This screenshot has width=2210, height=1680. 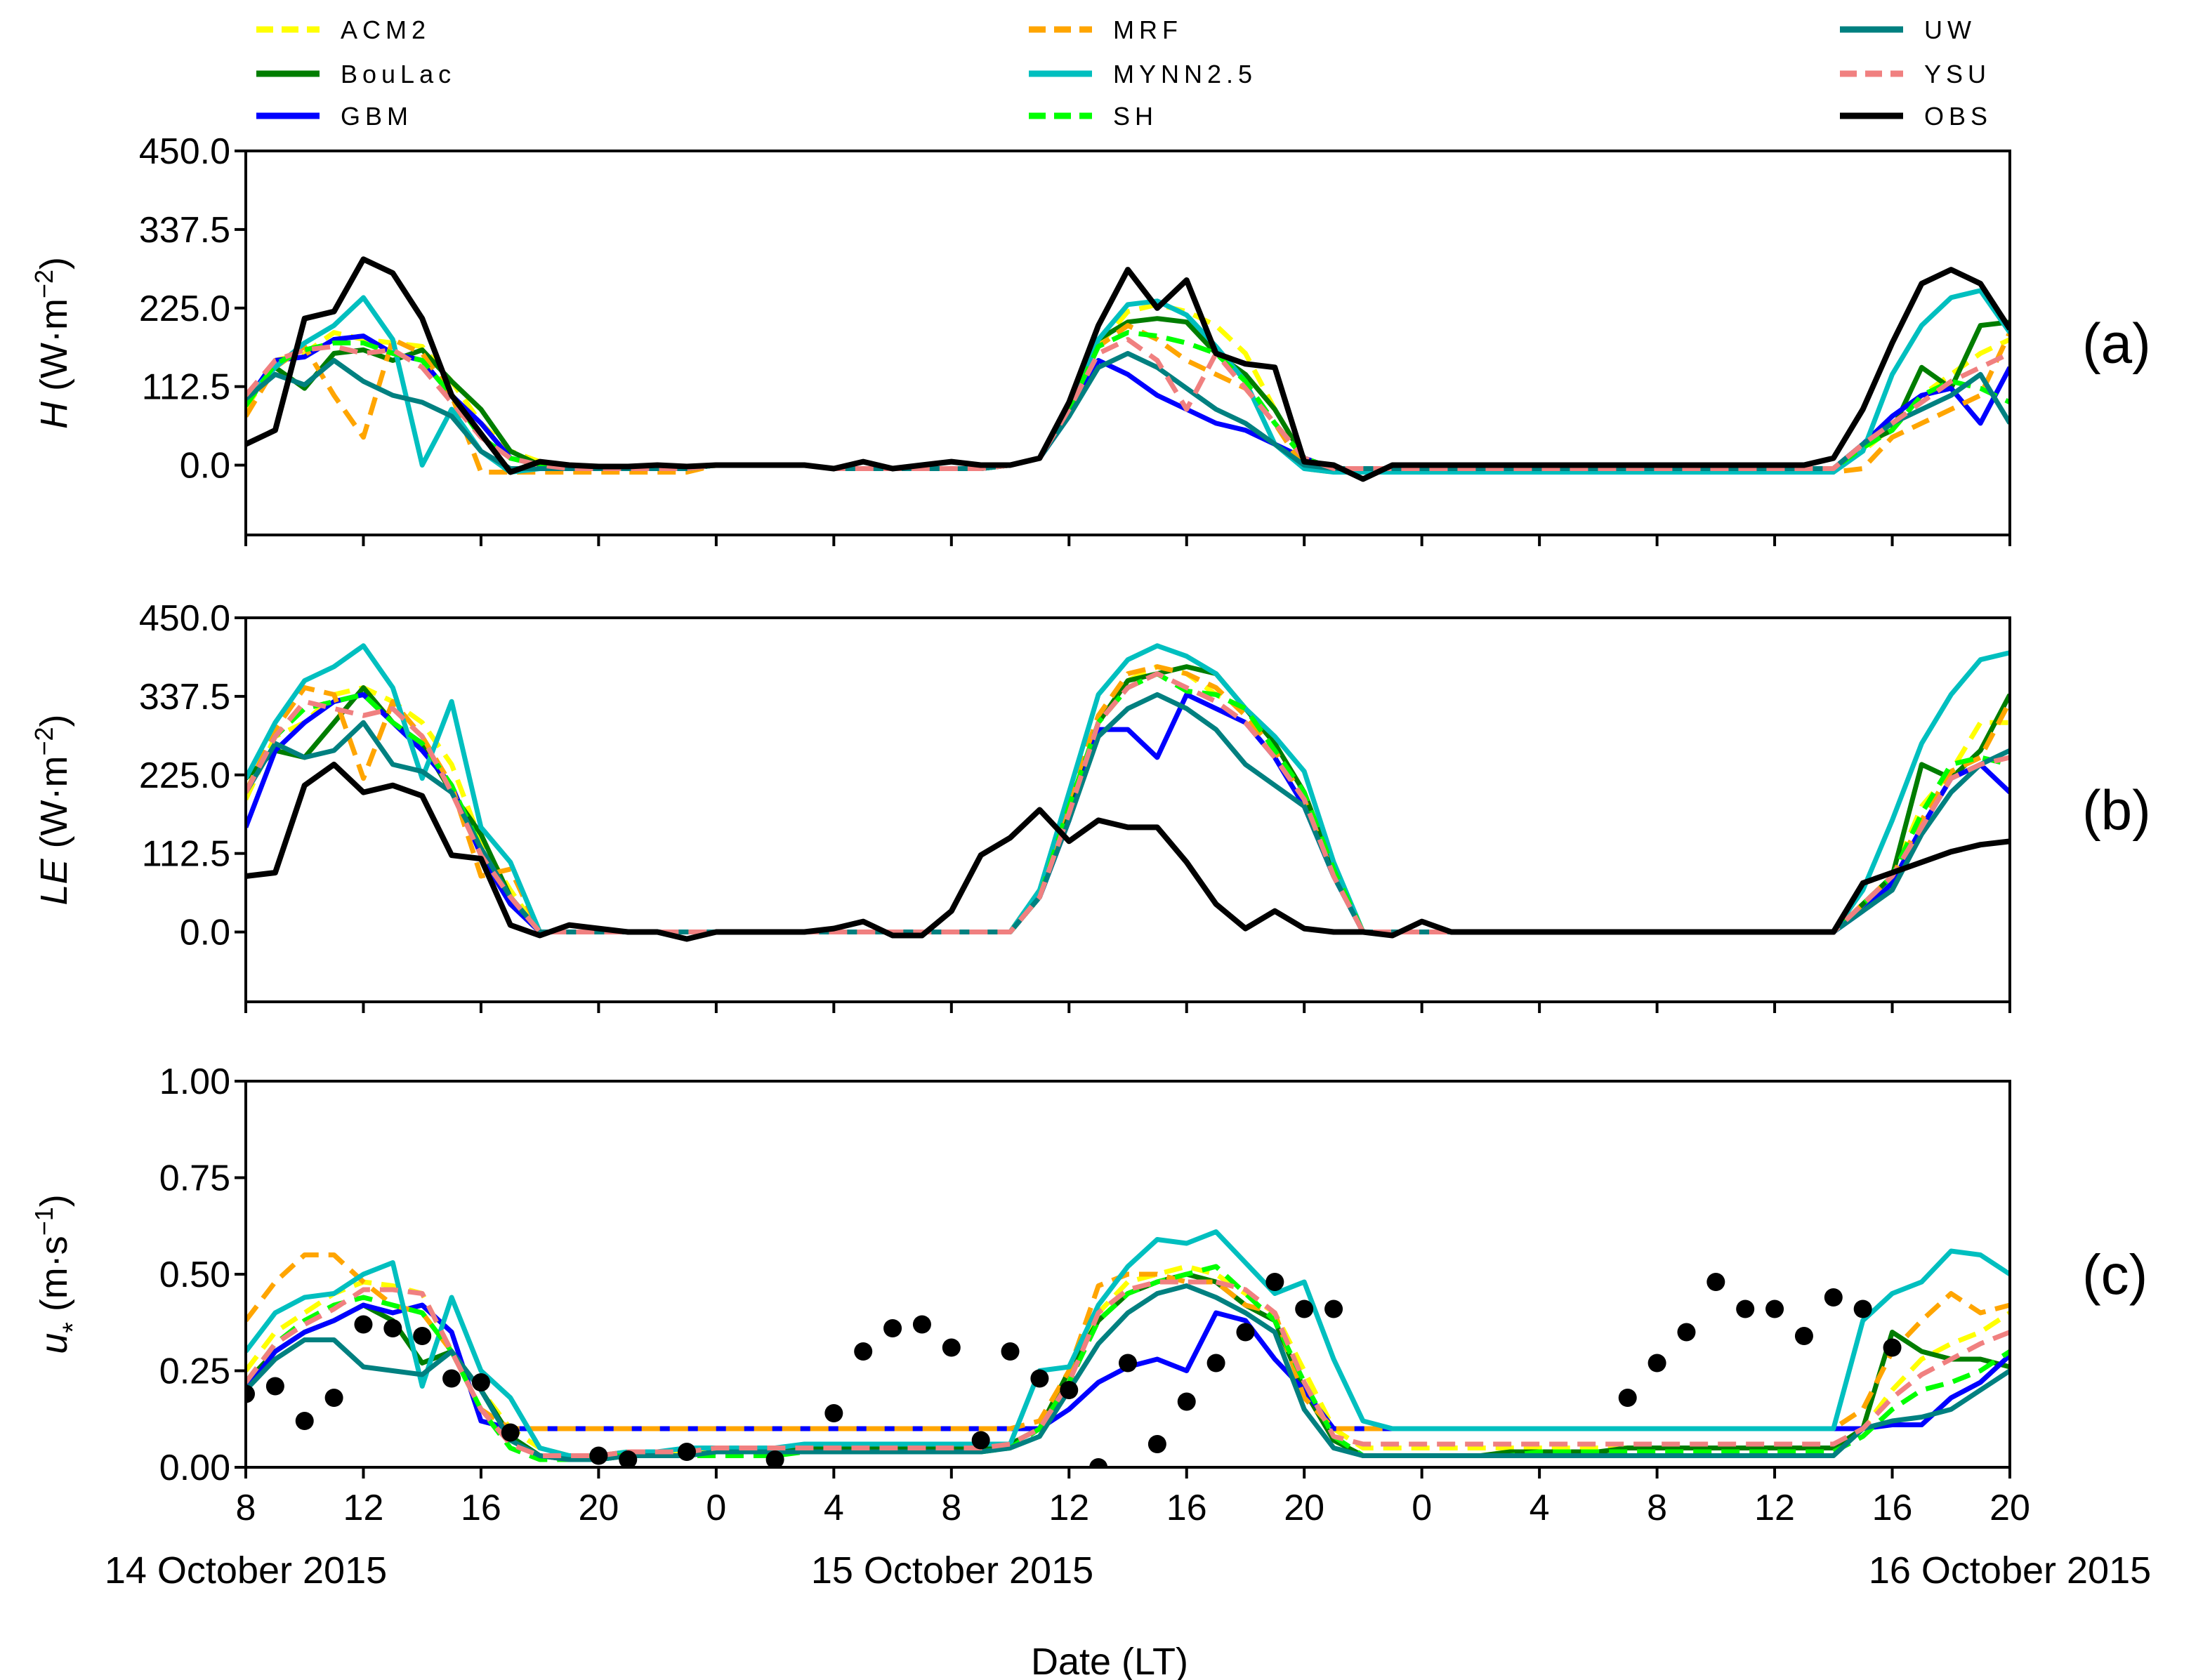 What do you see at coordinates (1957, 74) in the screenshot?
I see `legend-label-ysu: YSU` at bounding box center [1957, 74].